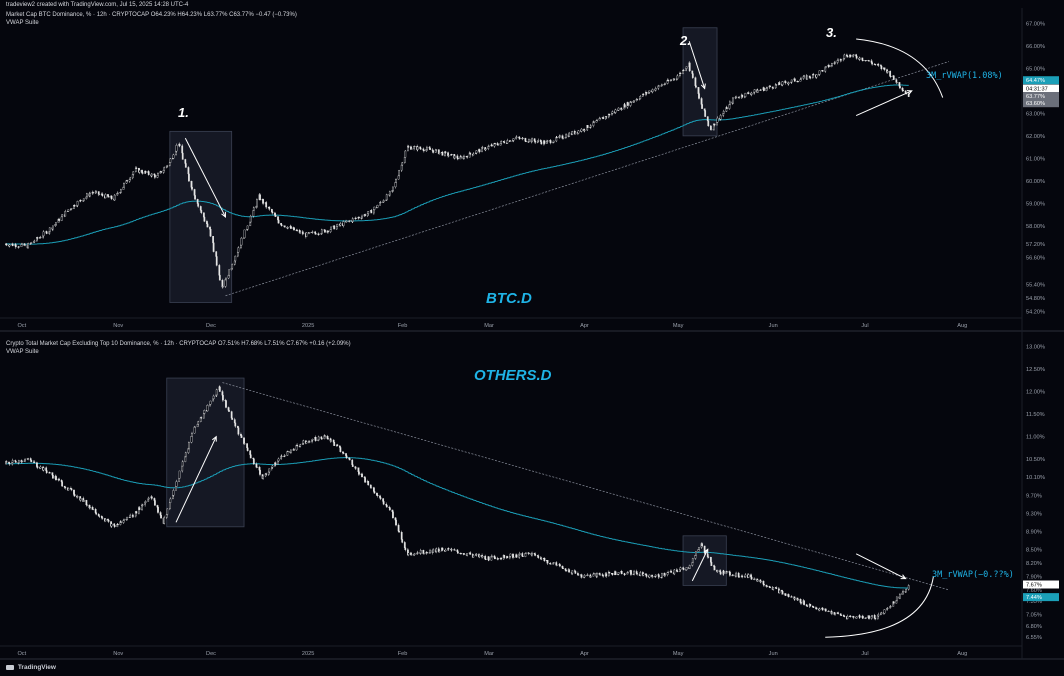 This screenshot has height=676, width=1064. What do you see at coordinates (1035, 393) in the screenshot?
I see `others-y-tick: 12.00%` at bounding box center [1035, 393].